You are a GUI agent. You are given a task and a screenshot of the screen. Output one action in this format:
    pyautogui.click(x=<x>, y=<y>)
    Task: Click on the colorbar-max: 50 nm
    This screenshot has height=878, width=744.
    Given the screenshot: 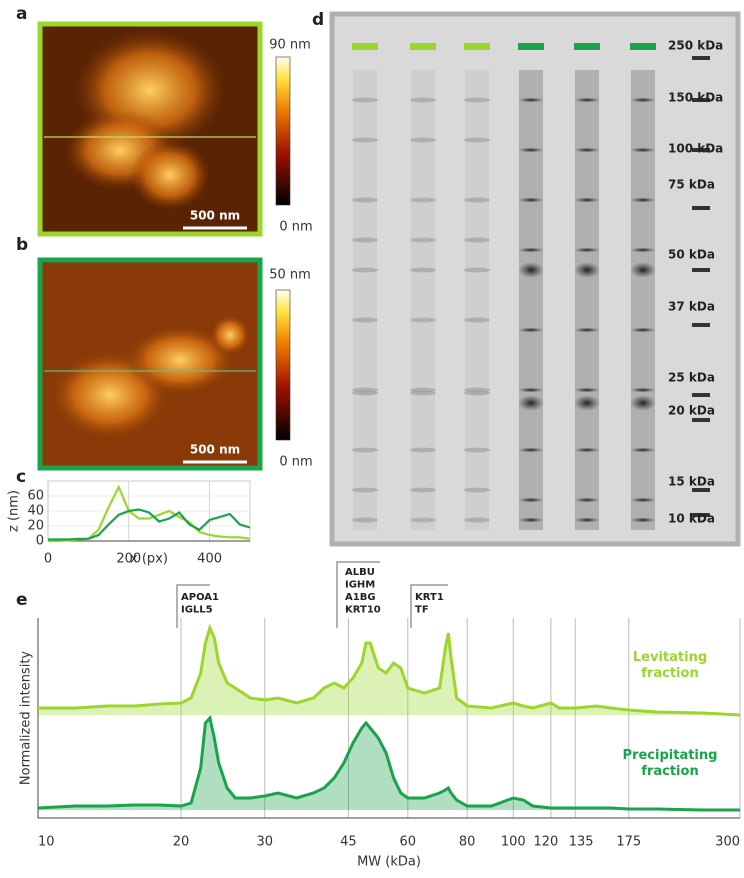 What is the action you would take?
    pyautogui.click(x=290, y=275)
    